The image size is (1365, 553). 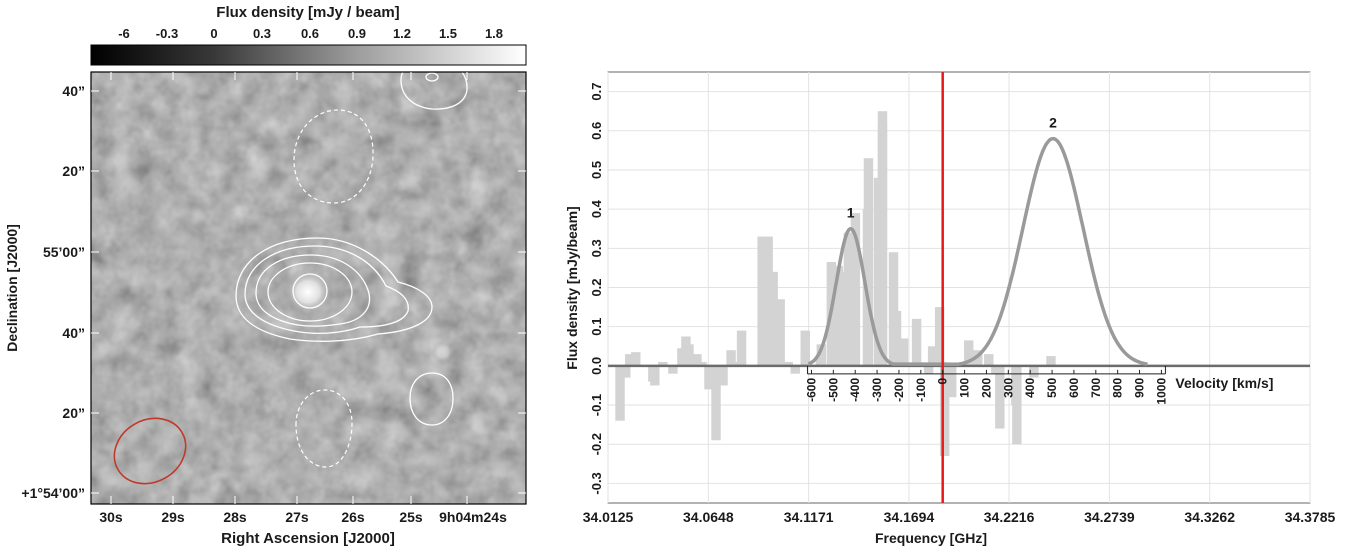 What do you see at coordinates (909, 517) in the screenshot?
I see `x-tick-label: 34.1694` at bounding box center [909, 517].